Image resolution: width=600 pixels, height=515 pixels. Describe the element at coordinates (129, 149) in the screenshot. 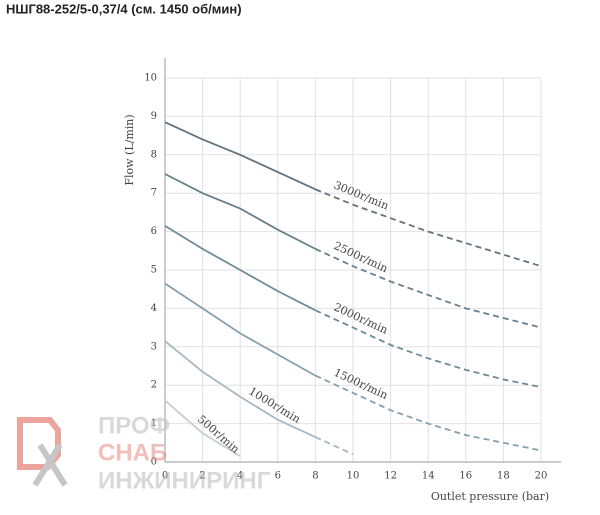

I see `y-axis-label: Flow (L/min)` at that location.